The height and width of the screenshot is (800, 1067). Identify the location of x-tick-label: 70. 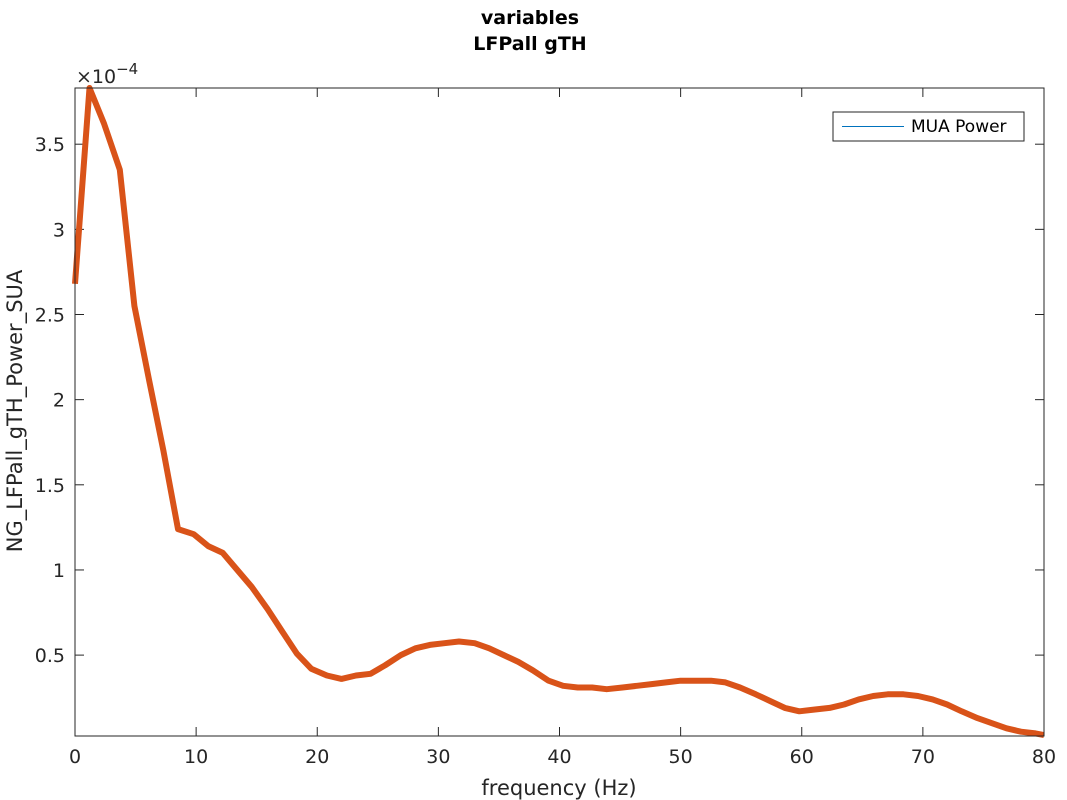
(923, 757).